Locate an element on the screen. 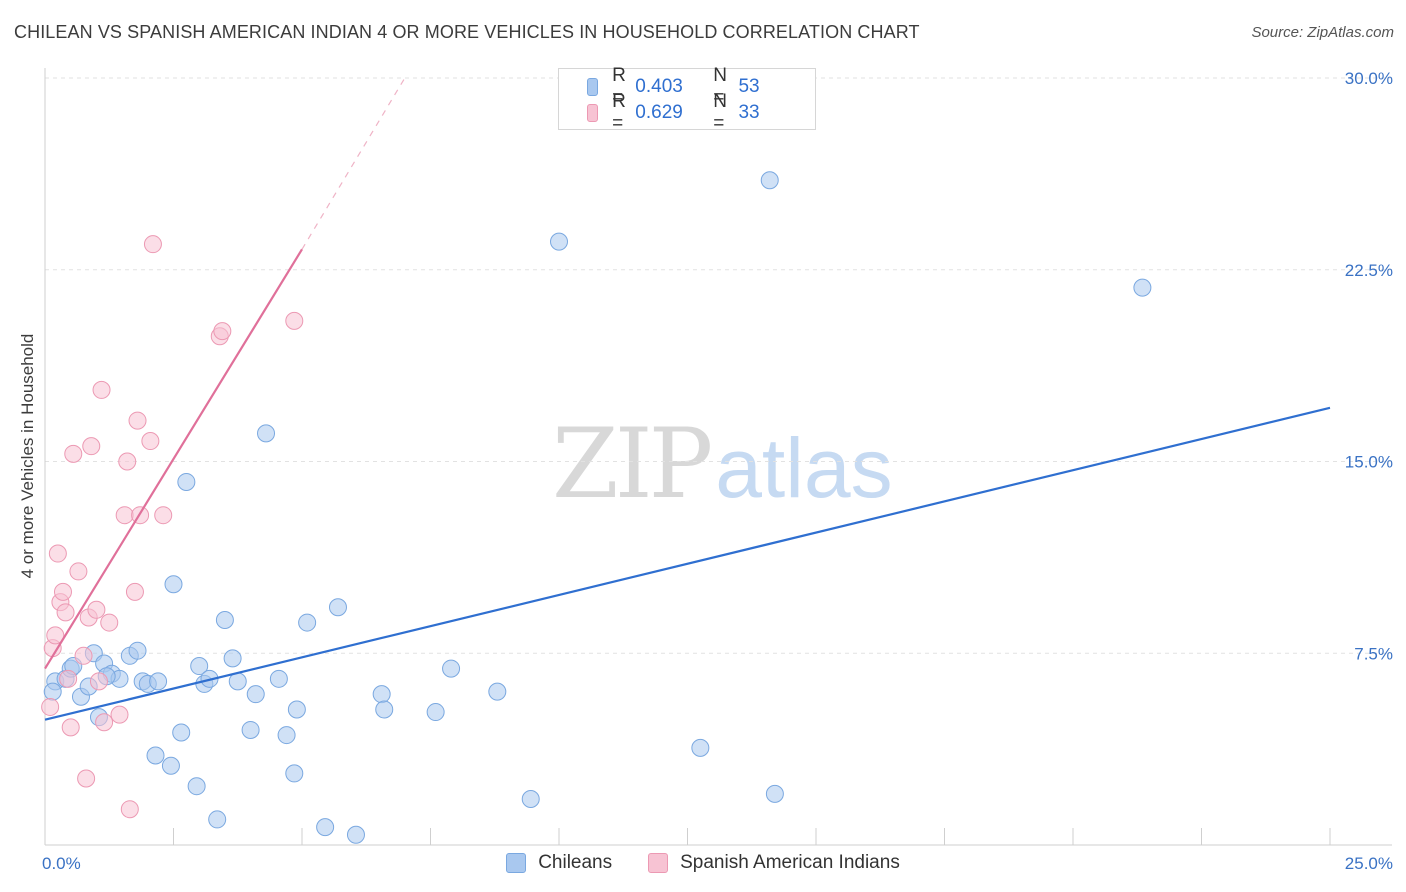 The image size is (1406, 892). series-legend-chileans: Chileans is located at coordinates (559, 863).